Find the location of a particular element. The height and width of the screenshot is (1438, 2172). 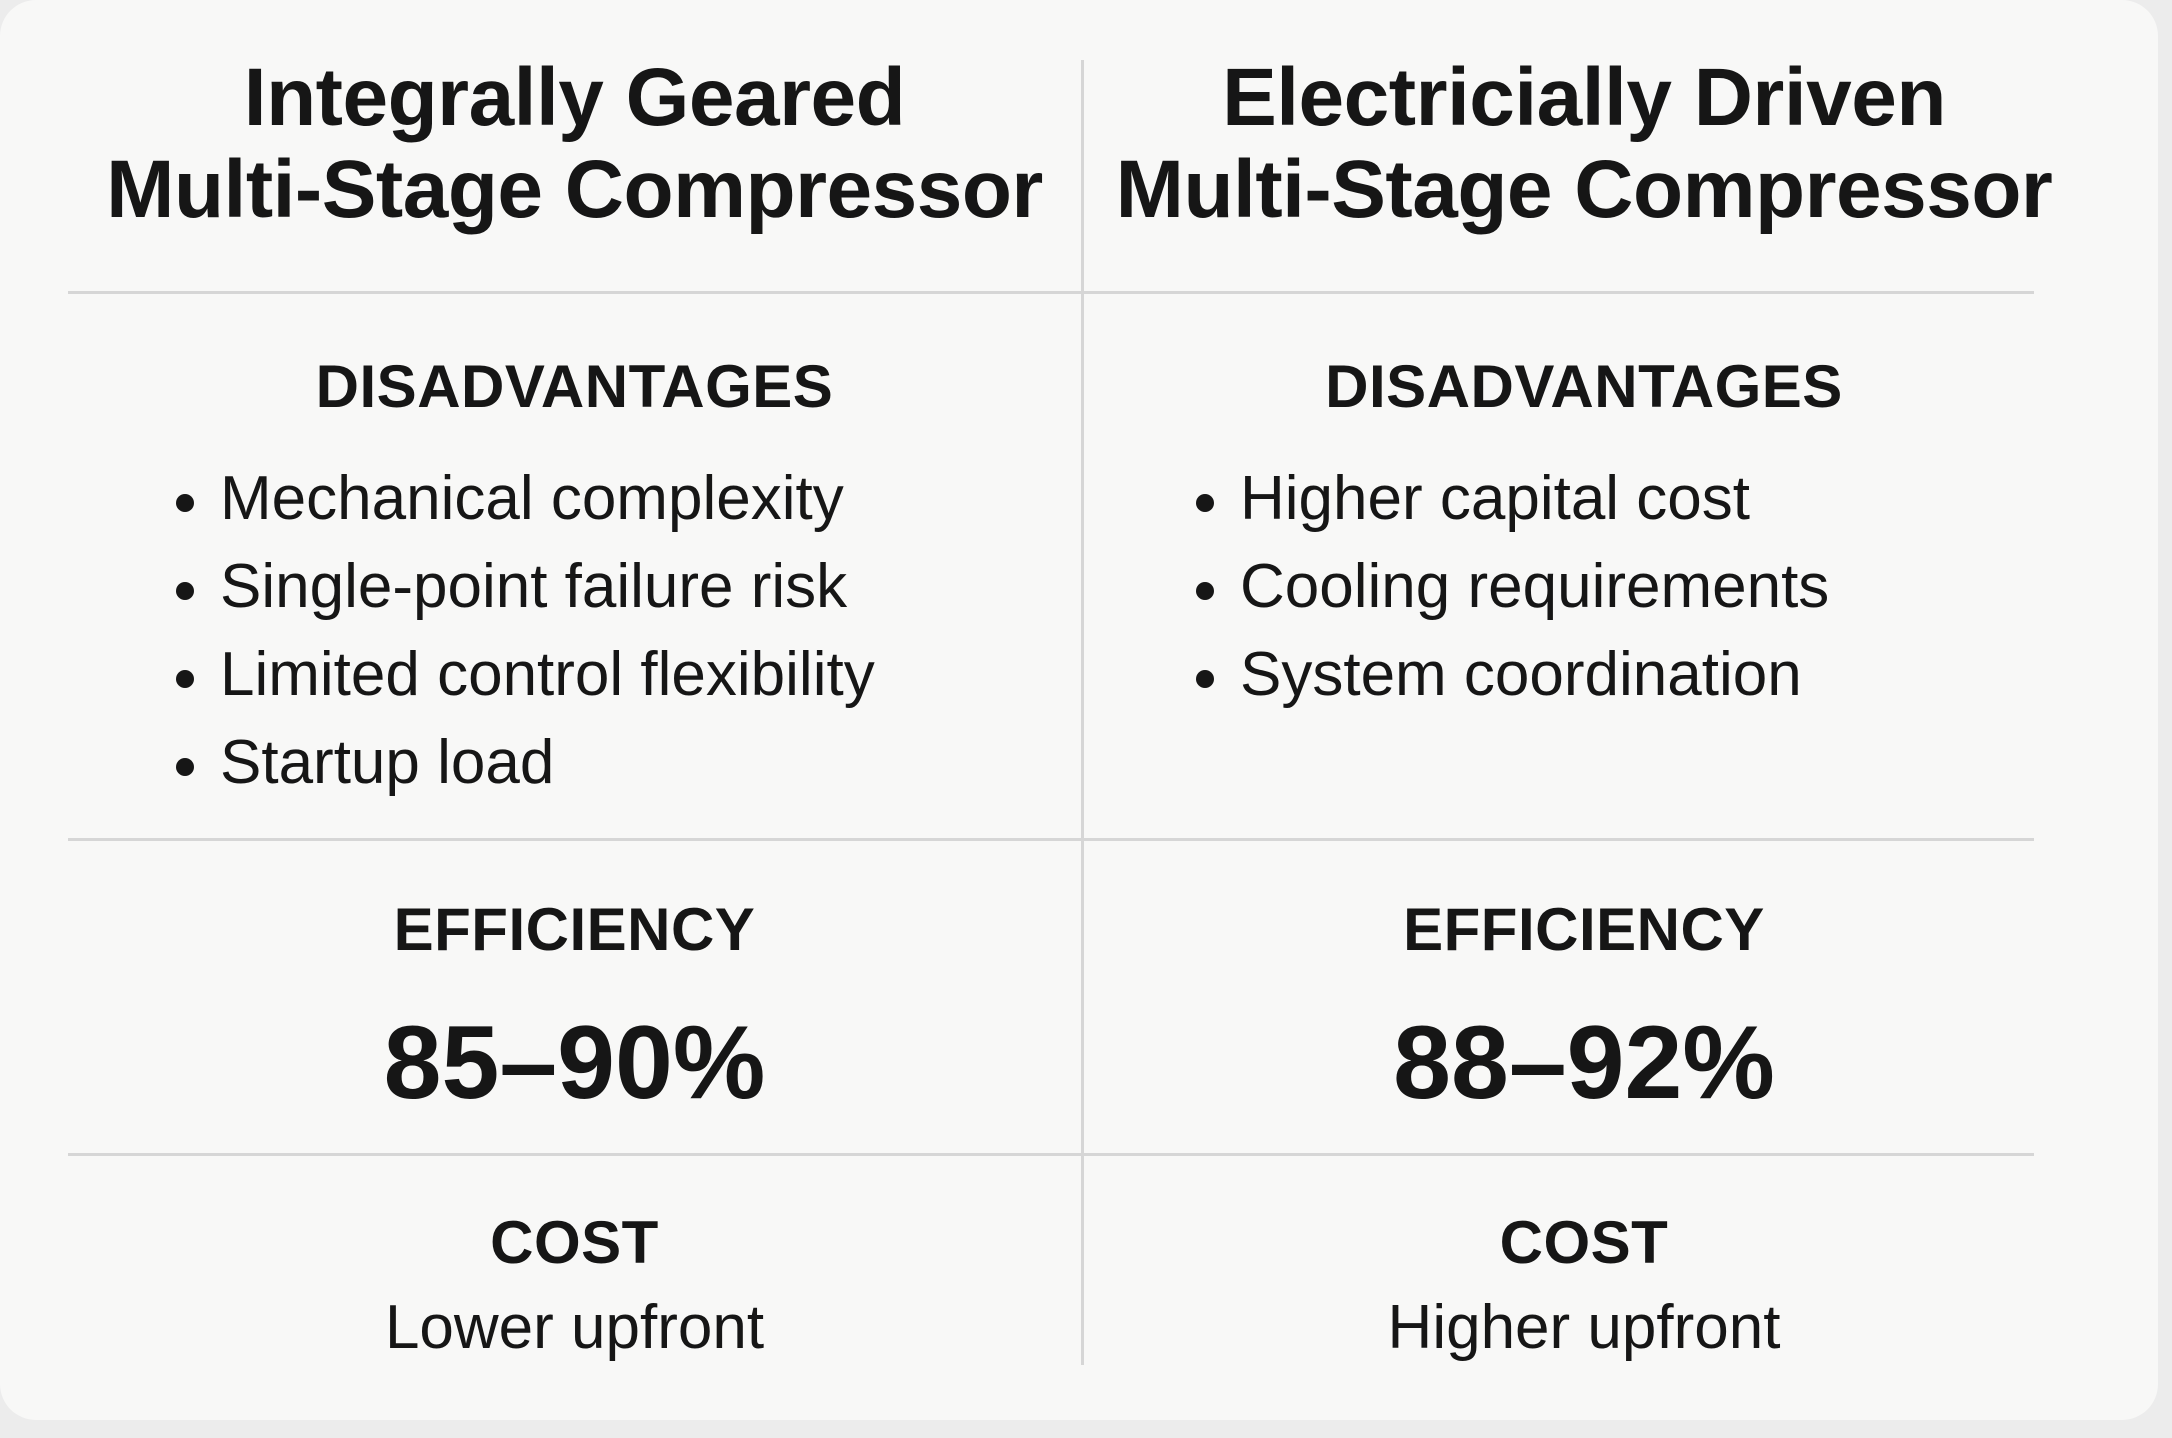

list-item: System coordination is located at coordinates (1508, 675).